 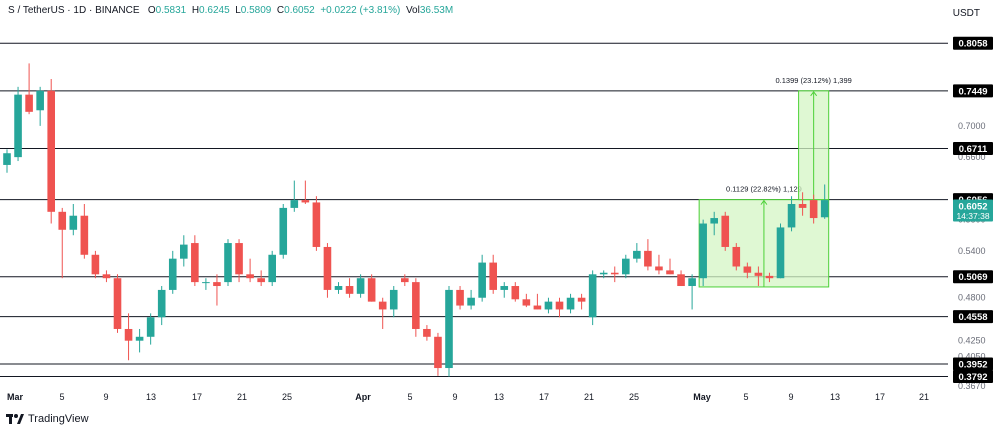 I want to click on level-price-text: 0.7449, so click(x=972, y=91).